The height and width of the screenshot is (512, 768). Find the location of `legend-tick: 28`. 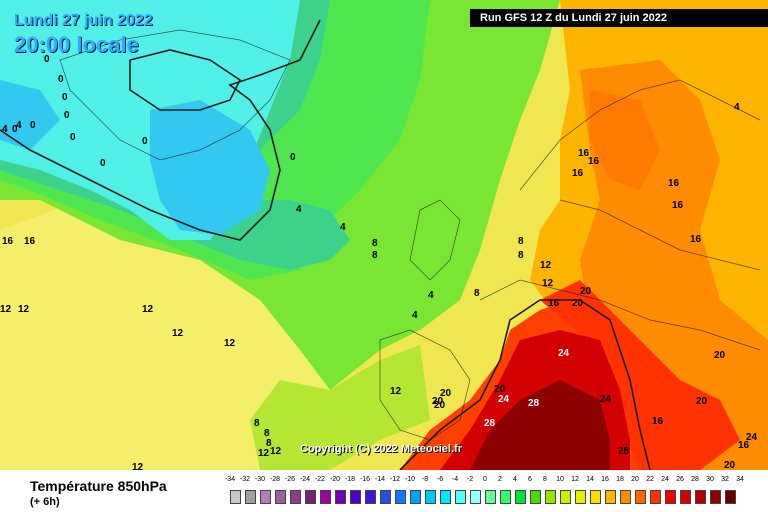

legend-tick: 28 is located at coordinates (695, 479).